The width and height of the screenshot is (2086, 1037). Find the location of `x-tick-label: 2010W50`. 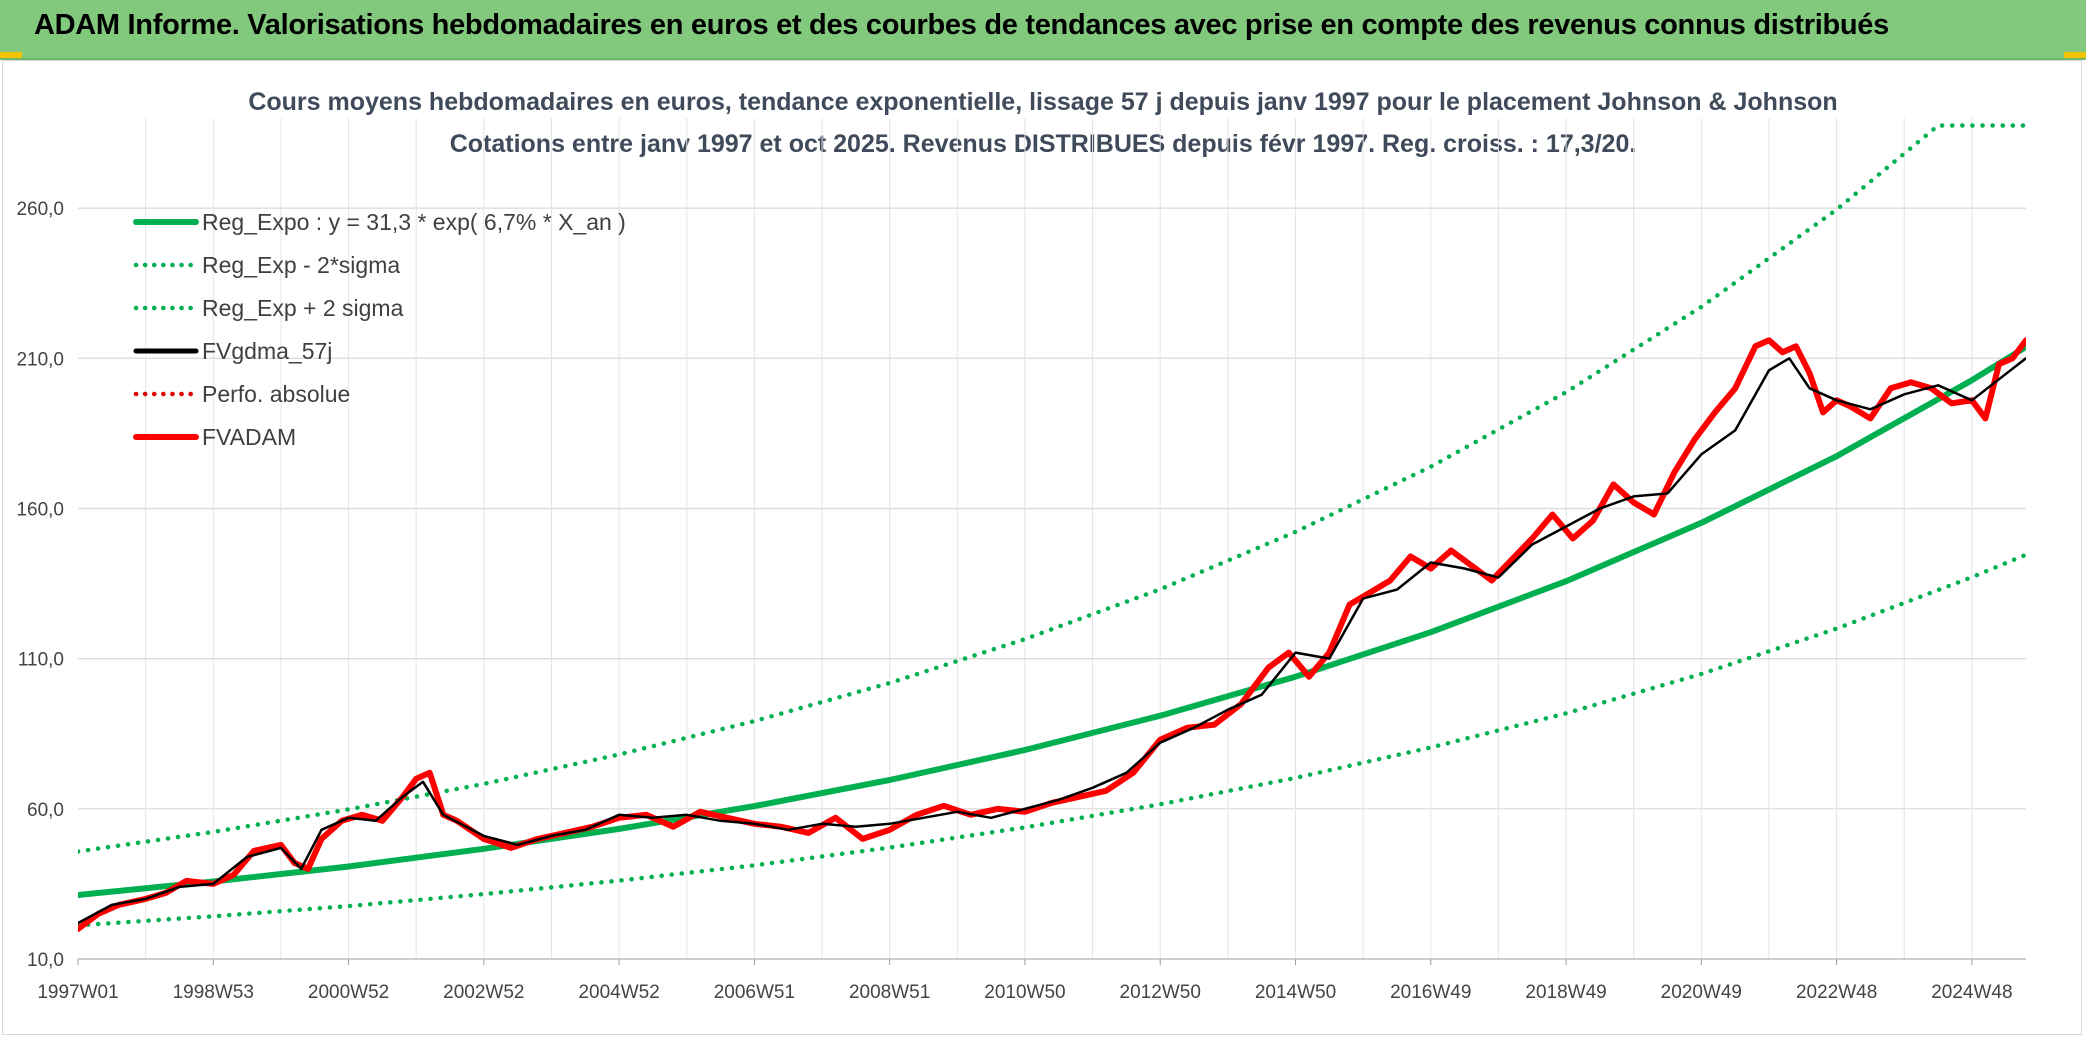

x-tick-label: 2010W50 is located at coordinates (1024, 992).